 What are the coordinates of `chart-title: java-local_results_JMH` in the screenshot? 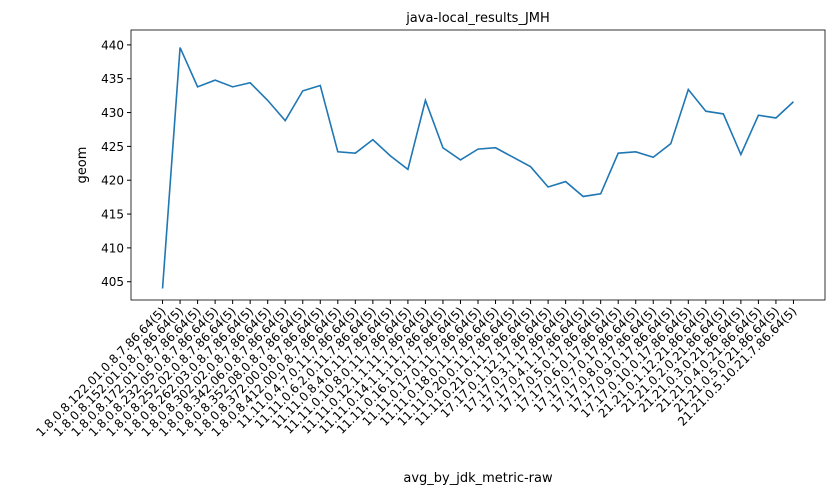 It's located at (477, 18).